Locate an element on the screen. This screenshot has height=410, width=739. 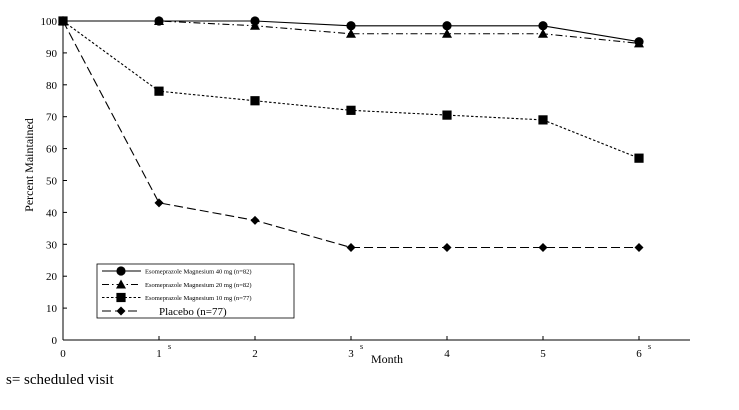
legend-circle-marker is located at coordinates (121, 271).